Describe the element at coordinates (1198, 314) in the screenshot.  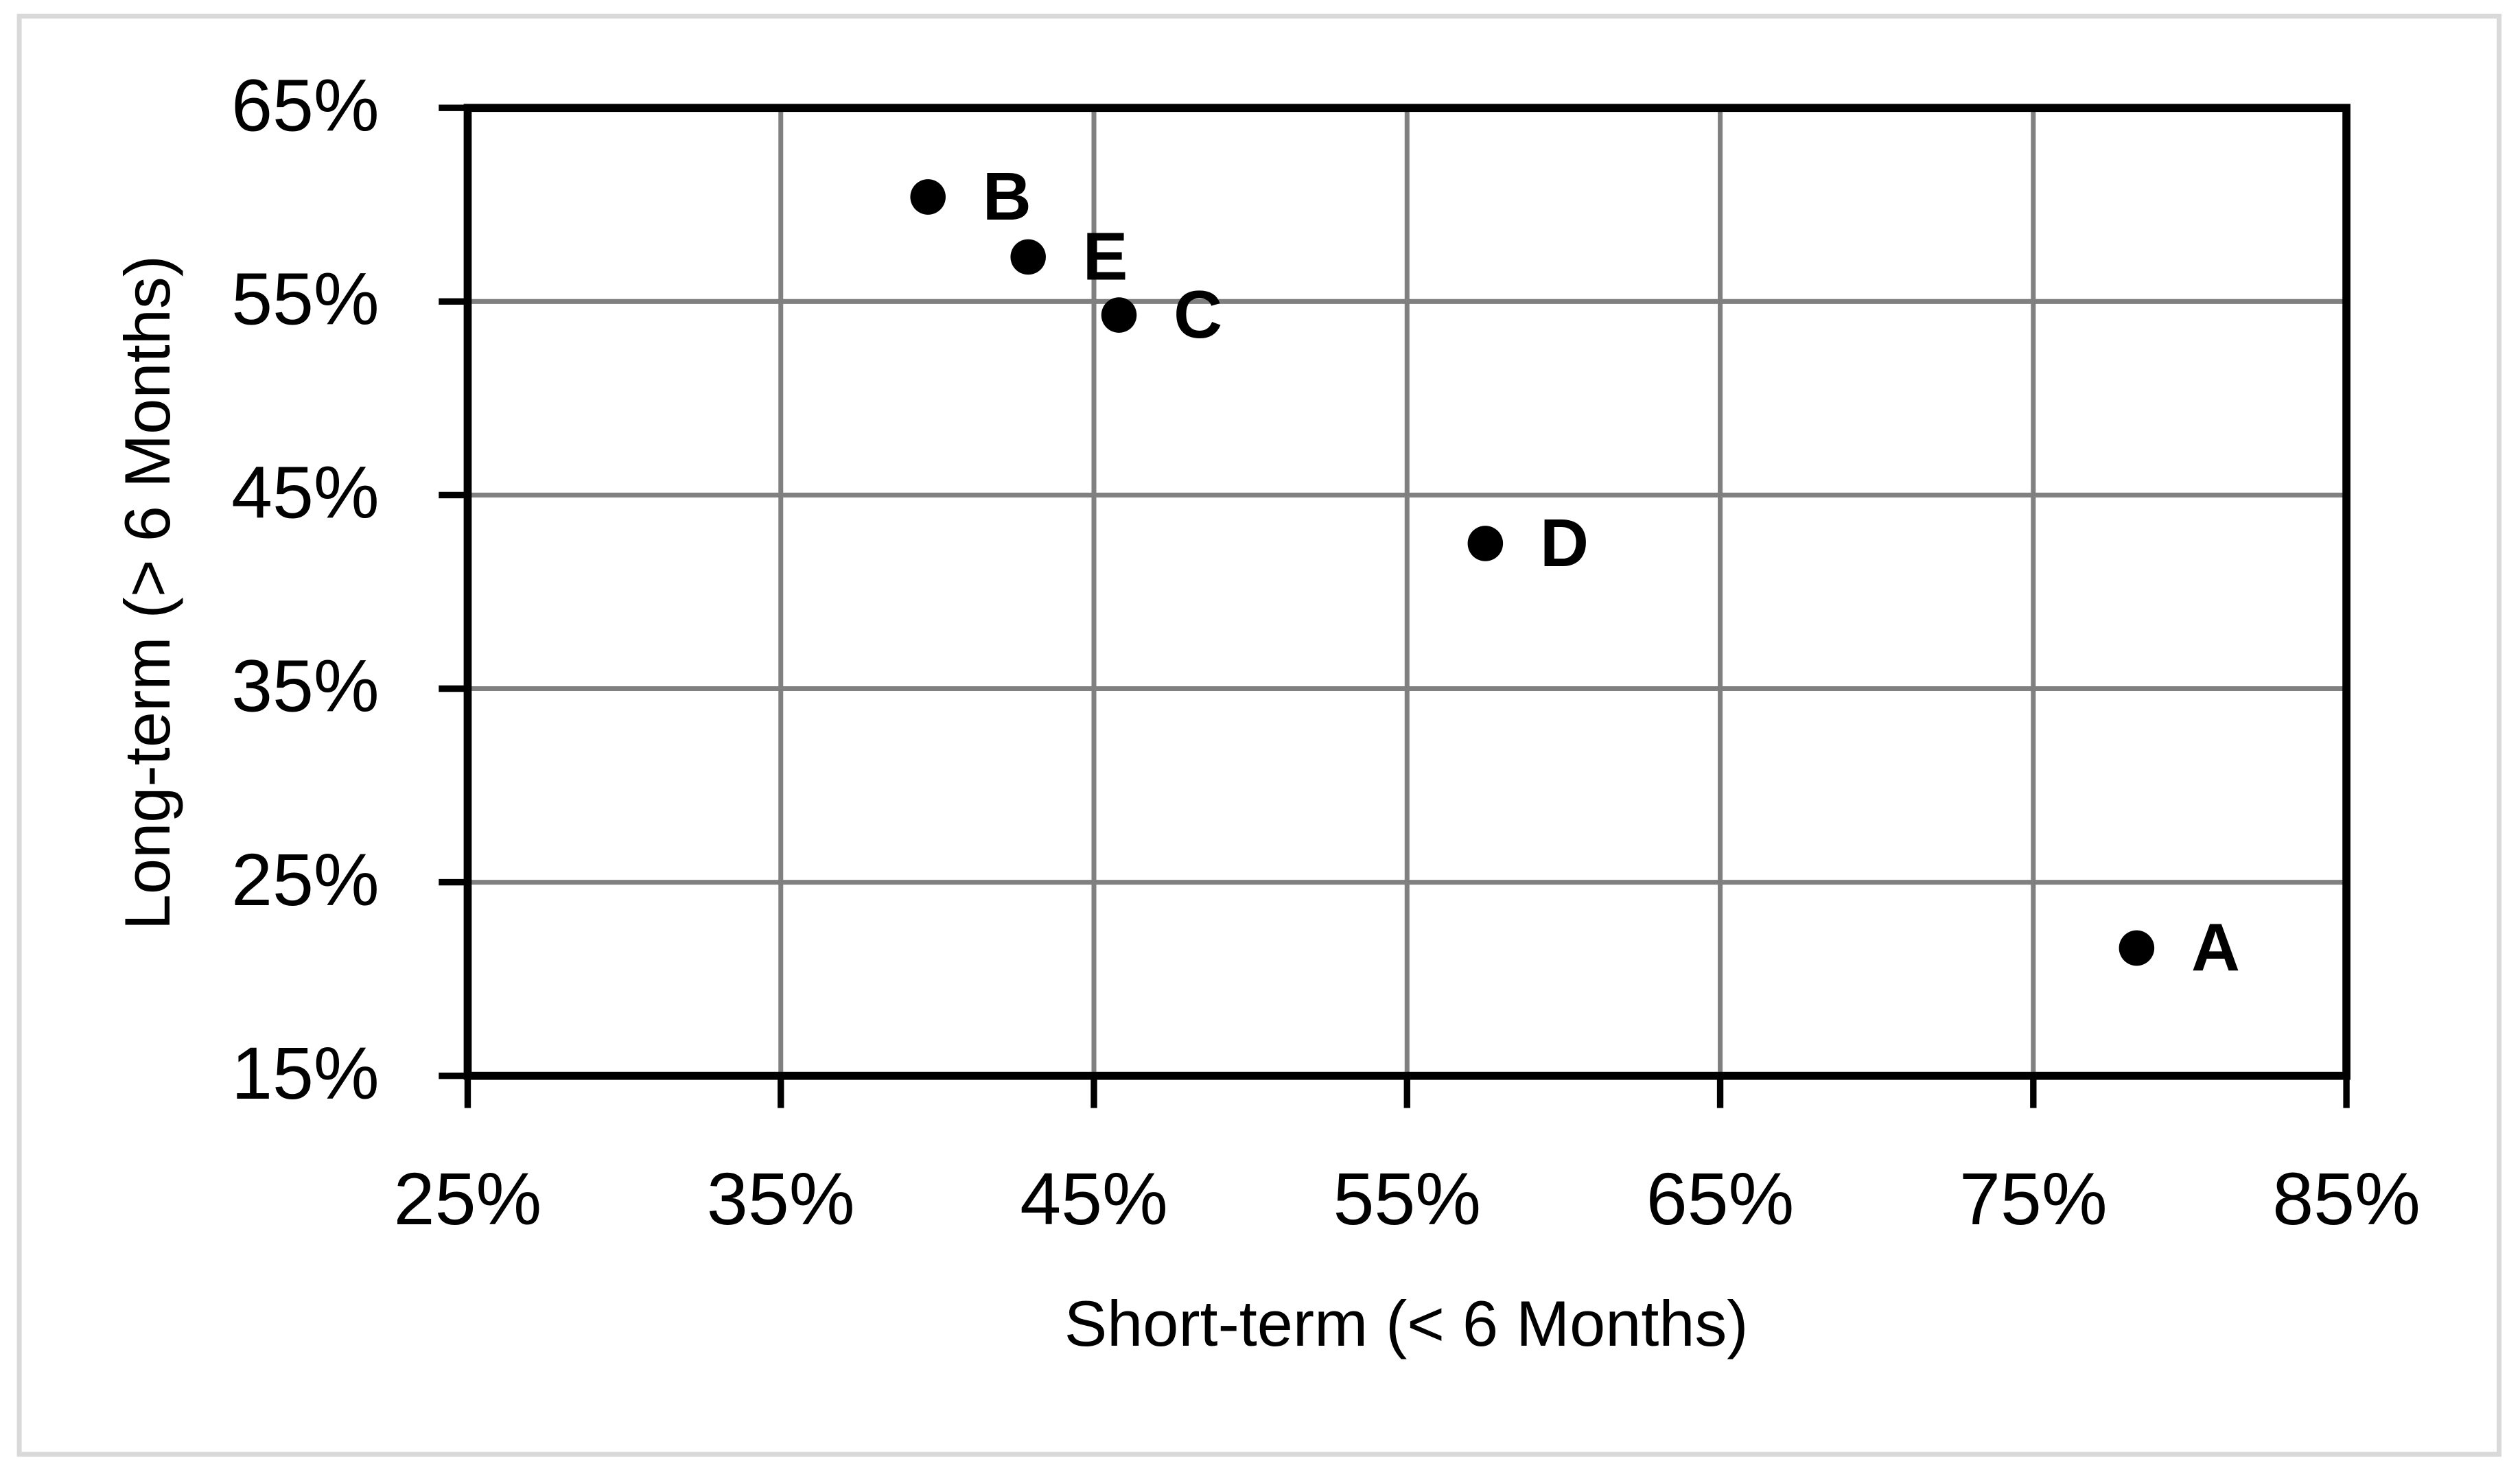
I see `point-label: C` at that location.